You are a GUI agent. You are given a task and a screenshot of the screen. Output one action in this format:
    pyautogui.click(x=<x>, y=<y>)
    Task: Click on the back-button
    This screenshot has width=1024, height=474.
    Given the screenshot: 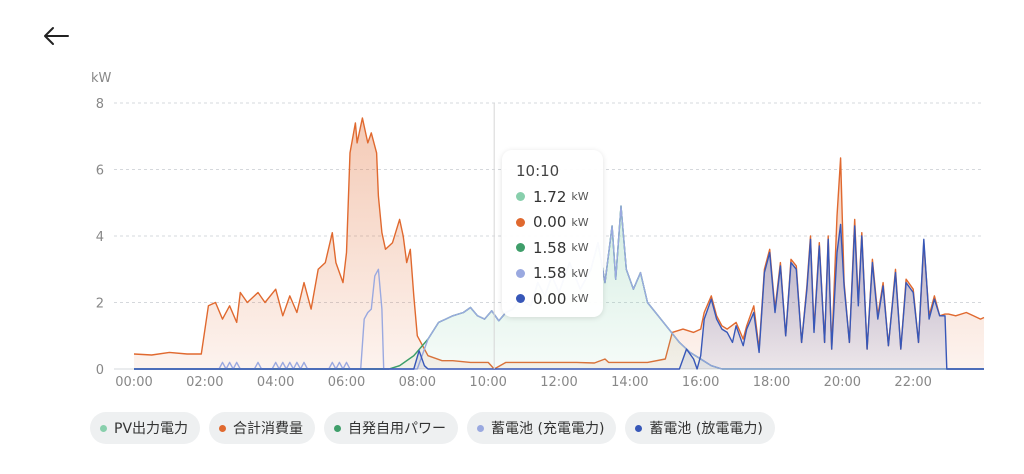 What is the action you would take?
    pyautogui.click(x=56, y=36)
    